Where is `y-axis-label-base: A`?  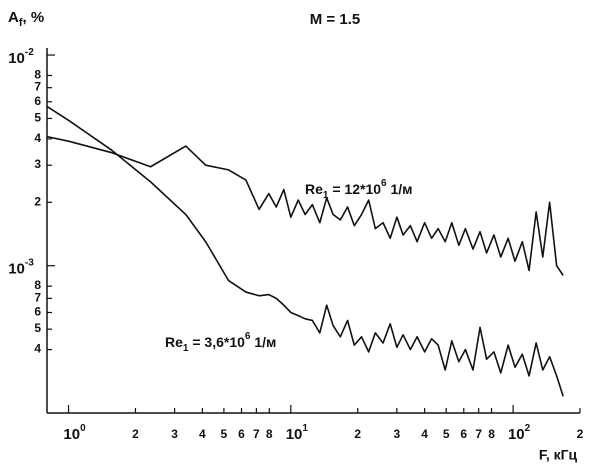
y-axis-label-base: A is located at coordinates (13, 17).